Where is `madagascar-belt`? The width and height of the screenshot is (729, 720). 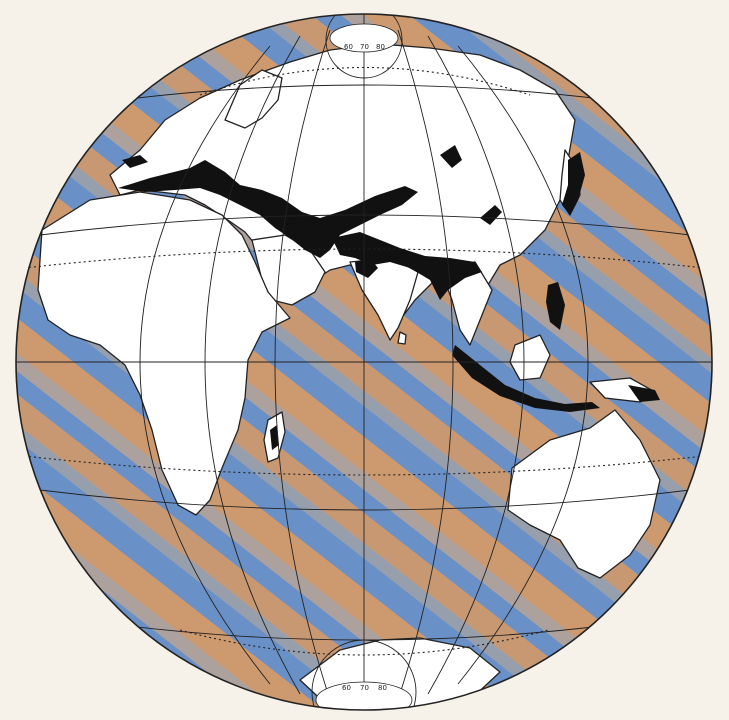 madagascar-belt is located at coordinates (274, 437).